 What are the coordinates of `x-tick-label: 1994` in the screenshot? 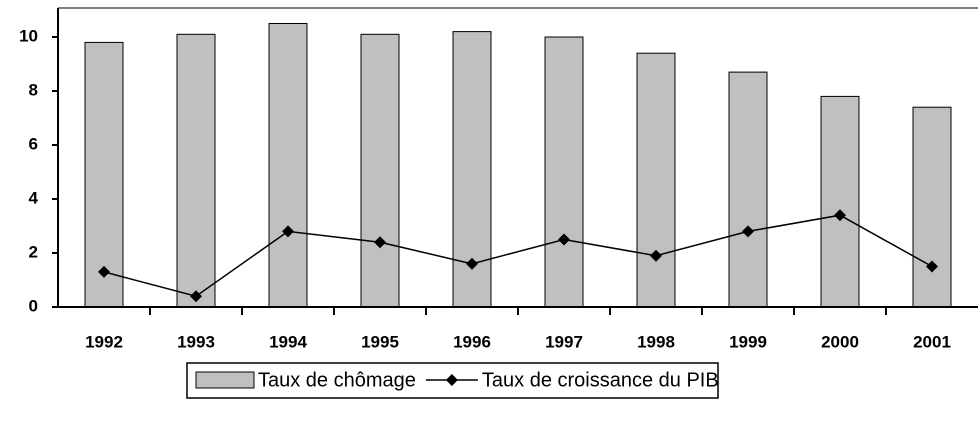 It's located at (288, 341).